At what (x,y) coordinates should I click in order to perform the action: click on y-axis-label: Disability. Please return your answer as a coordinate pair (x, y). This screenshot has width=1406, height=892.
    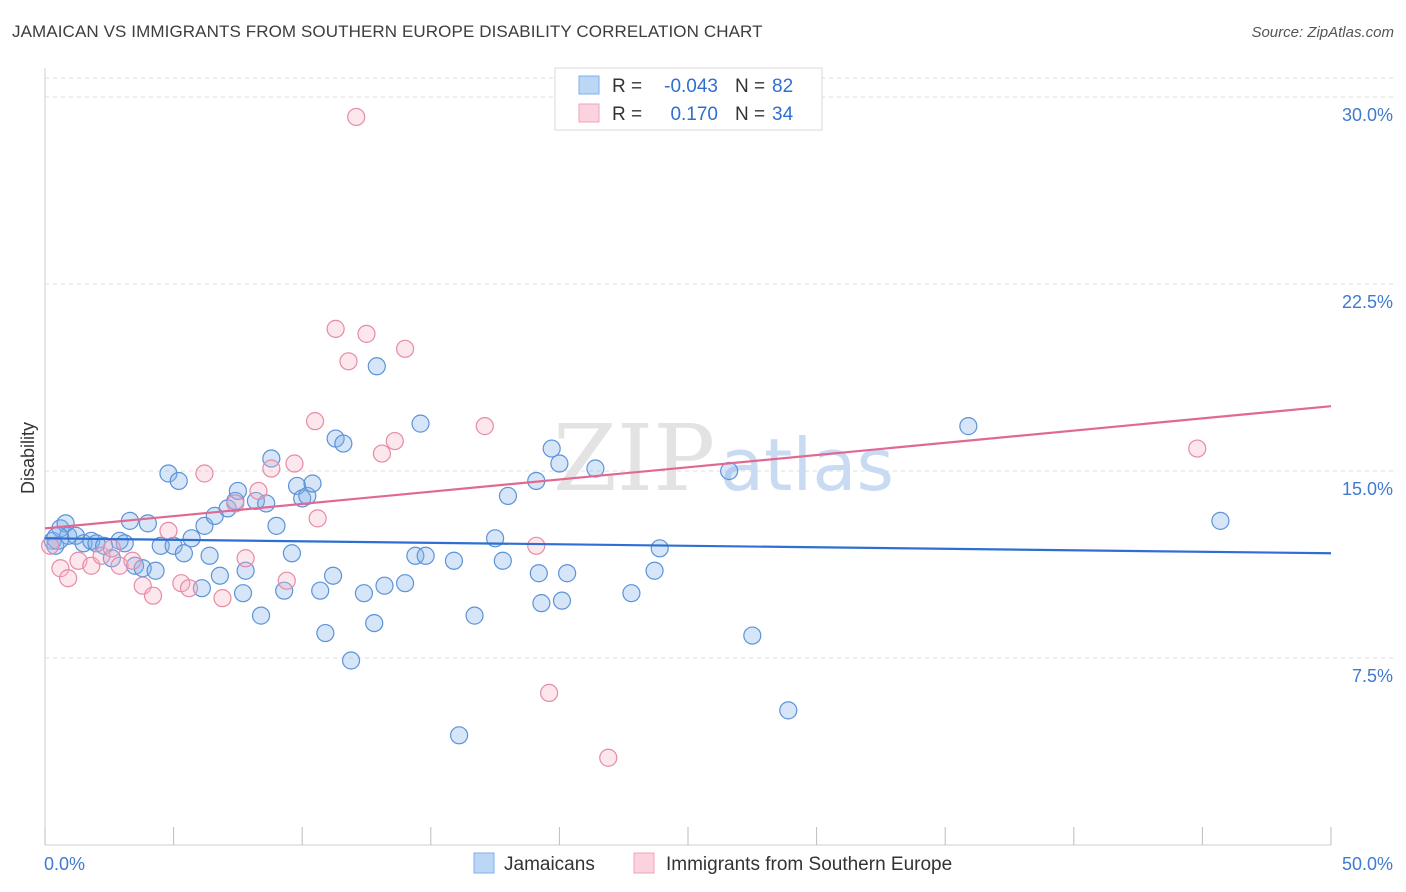
    Looking at the image, I should click on (28, 458).